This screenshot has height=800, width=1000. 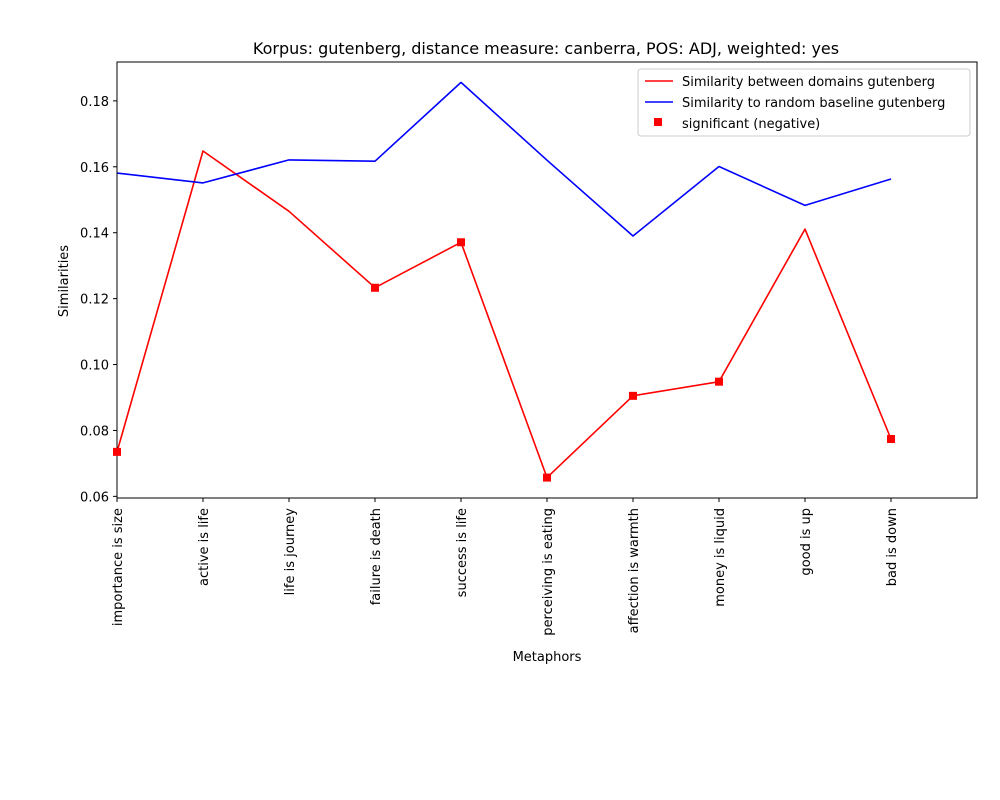 What do you see at coordinates (548, 572) in the screenshot?
I see `x-tick-label: perceiving is eating` at bounding box center [548, 572].